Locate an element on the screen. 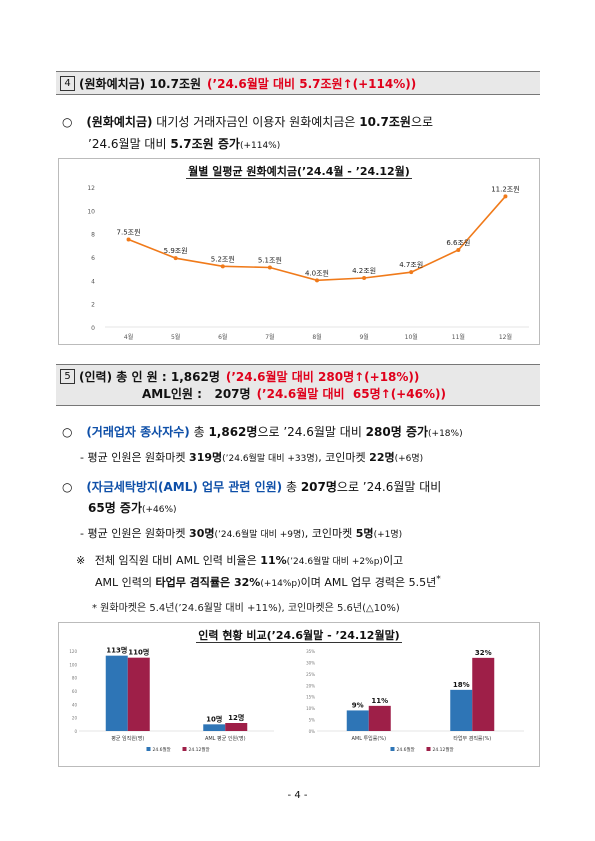  value: 65명 증가 is located at coordinates (115, 508).